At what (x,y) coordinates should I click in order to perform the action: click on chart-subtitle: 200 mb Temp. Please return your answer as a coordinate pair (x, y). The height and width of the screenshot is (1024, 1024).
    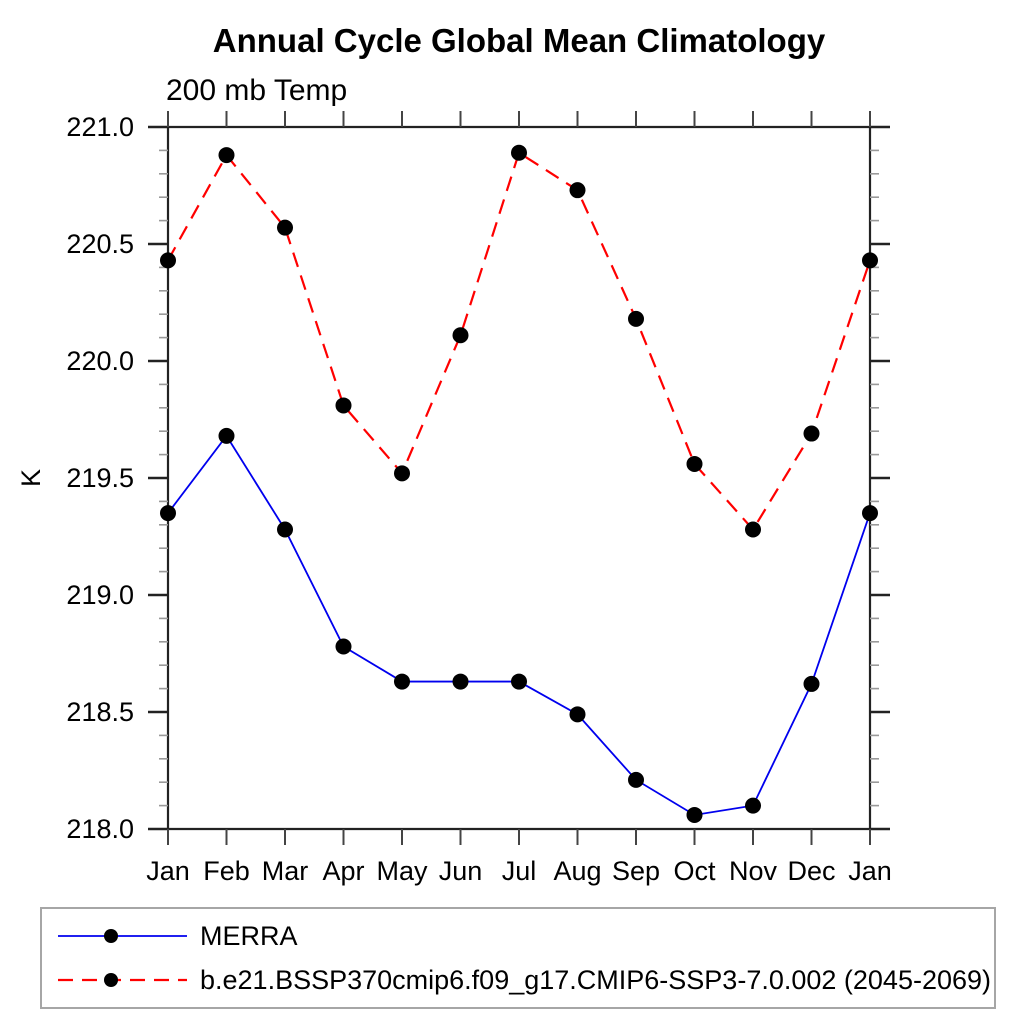
    Looking at the image, I should click on (257, 90).